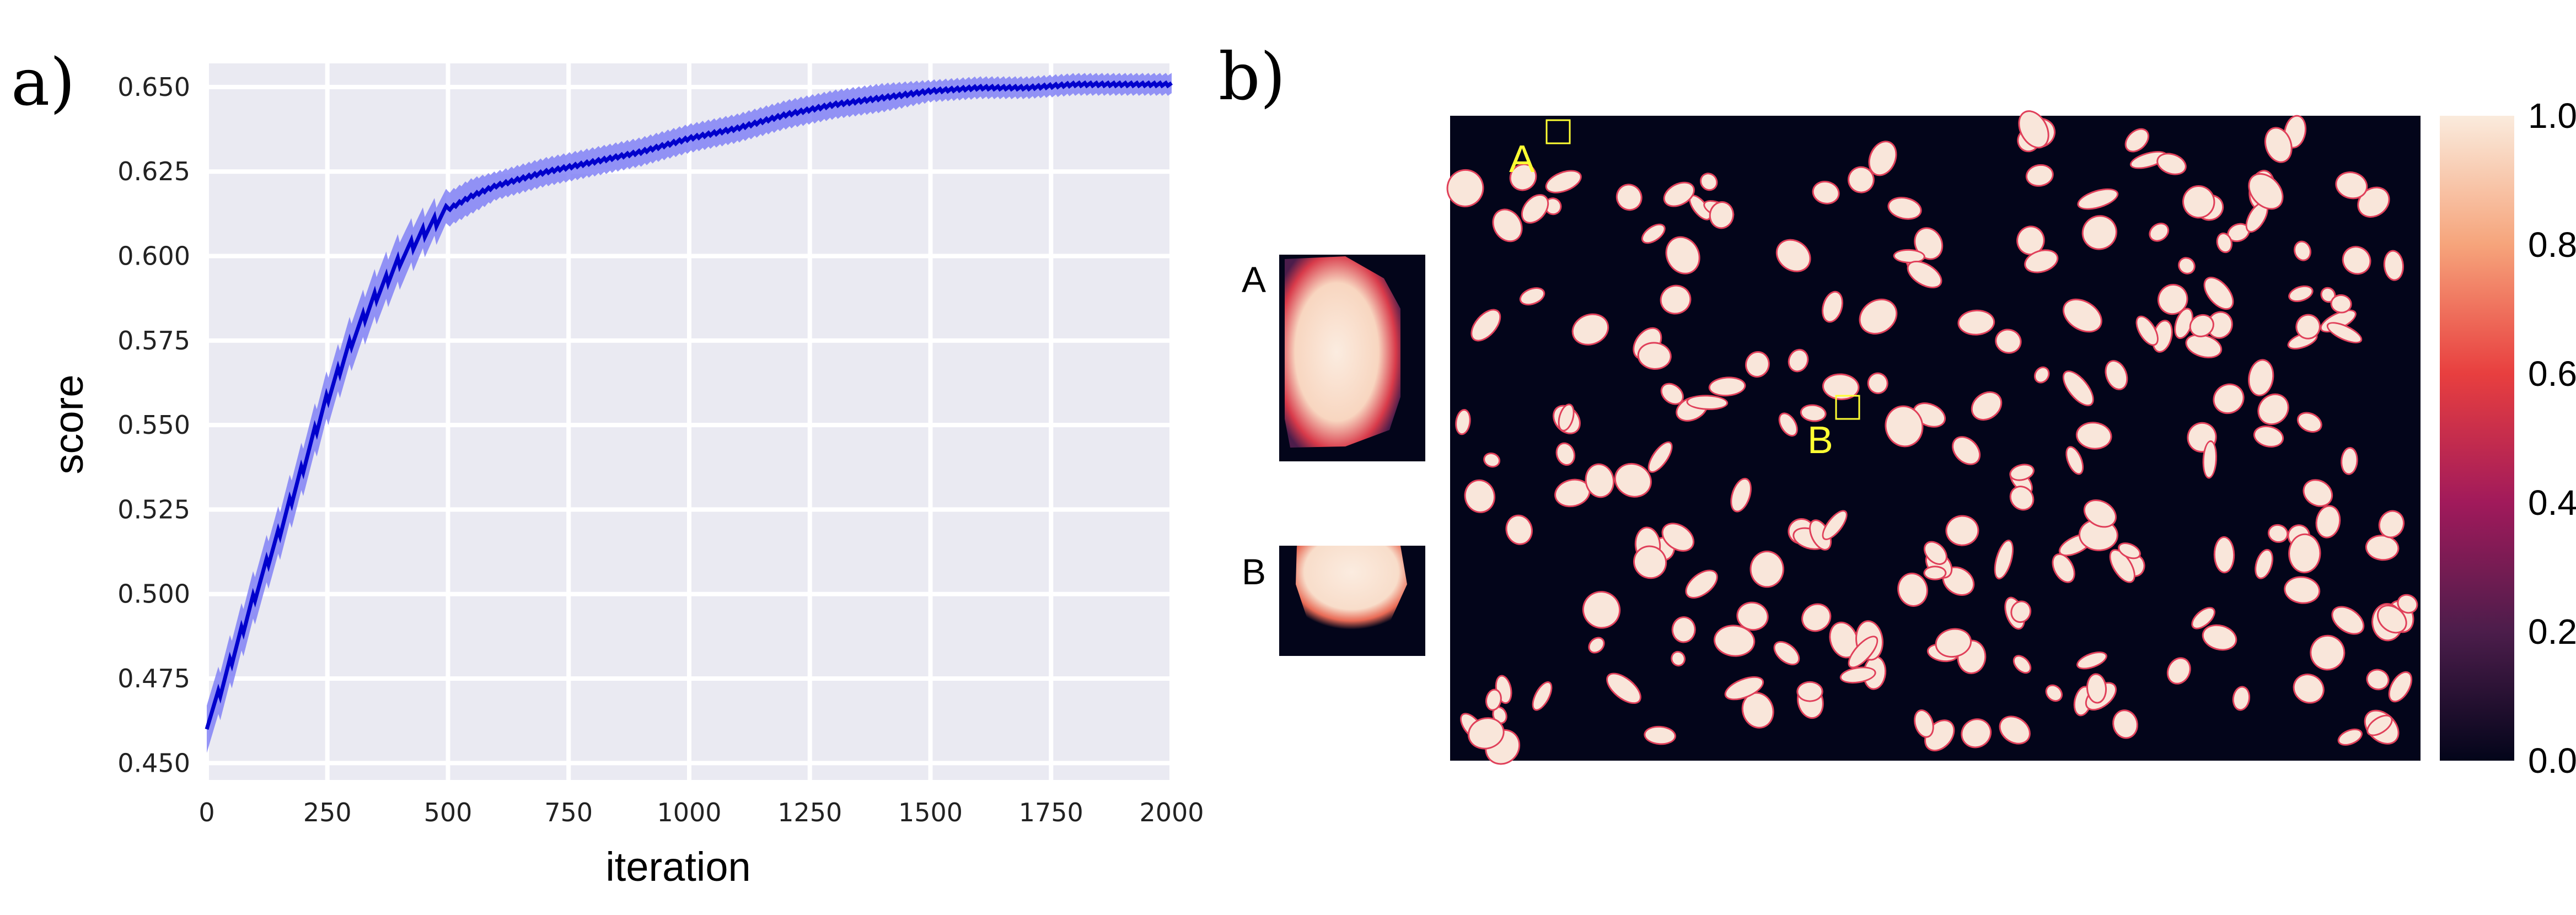 This screenshot has width=2576, height=915. I want to click on y-tick-label: 0.450, so click(153, 763).